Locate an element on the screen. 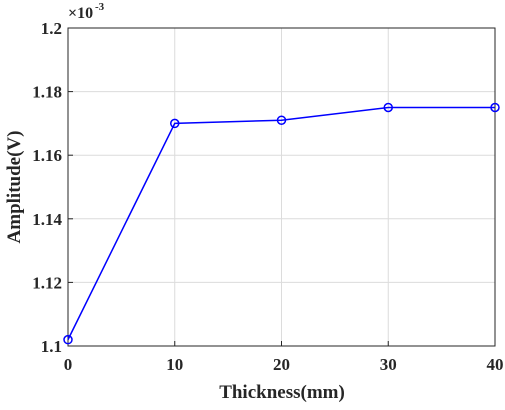 This screenshot has height=410, width=505. x-tick-label: 40 is located at coordinates (495, 364).